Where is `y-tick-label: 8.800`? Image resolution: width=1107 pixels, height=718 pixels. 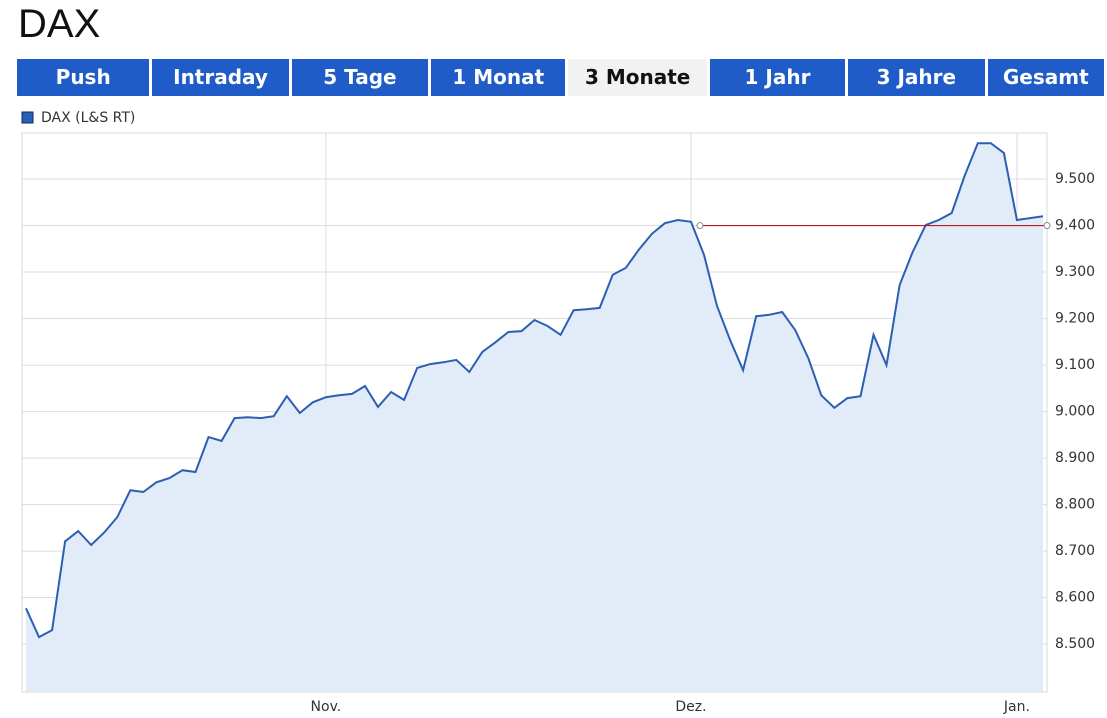 y-tick-label: 8.800 is located at coordinates (1075, 505).